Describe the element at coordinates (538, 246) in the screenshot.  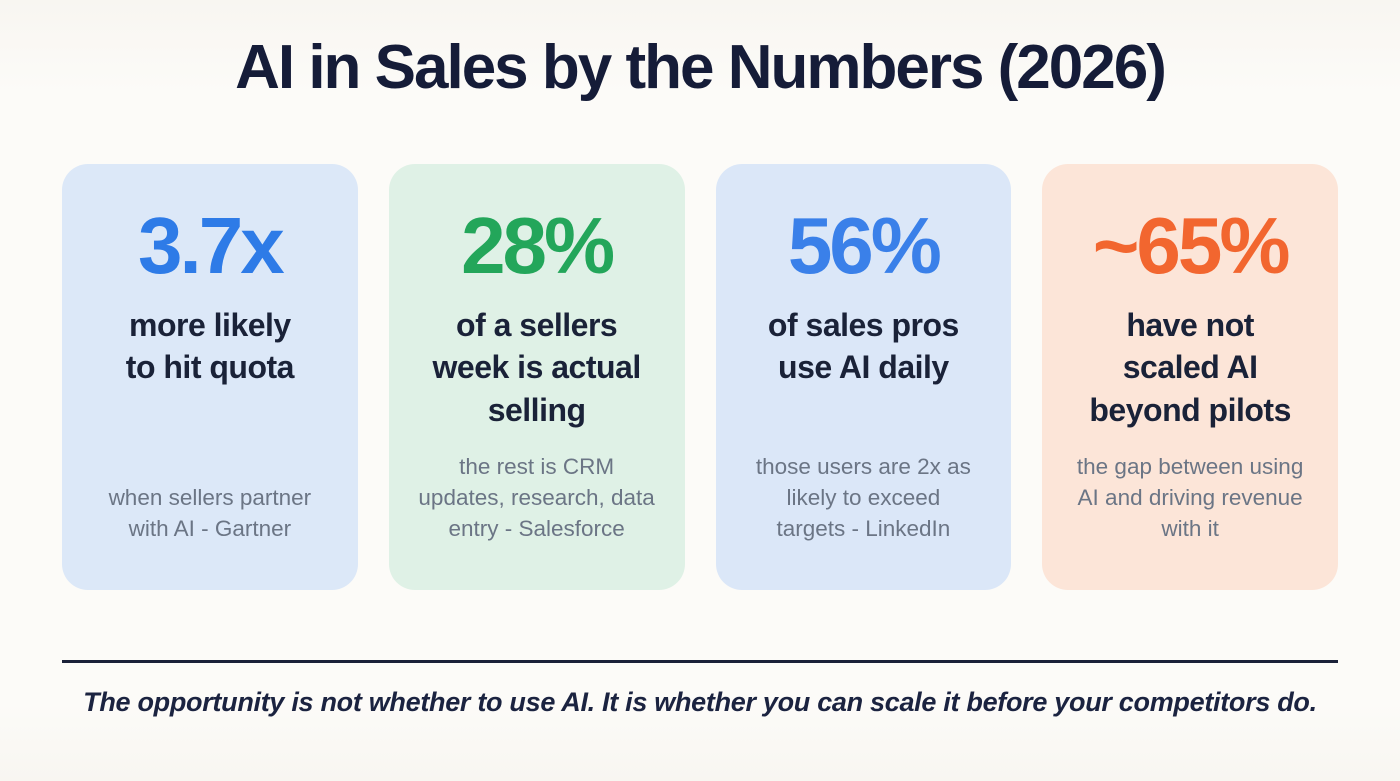
I see `stat-value: 28%` at that location.